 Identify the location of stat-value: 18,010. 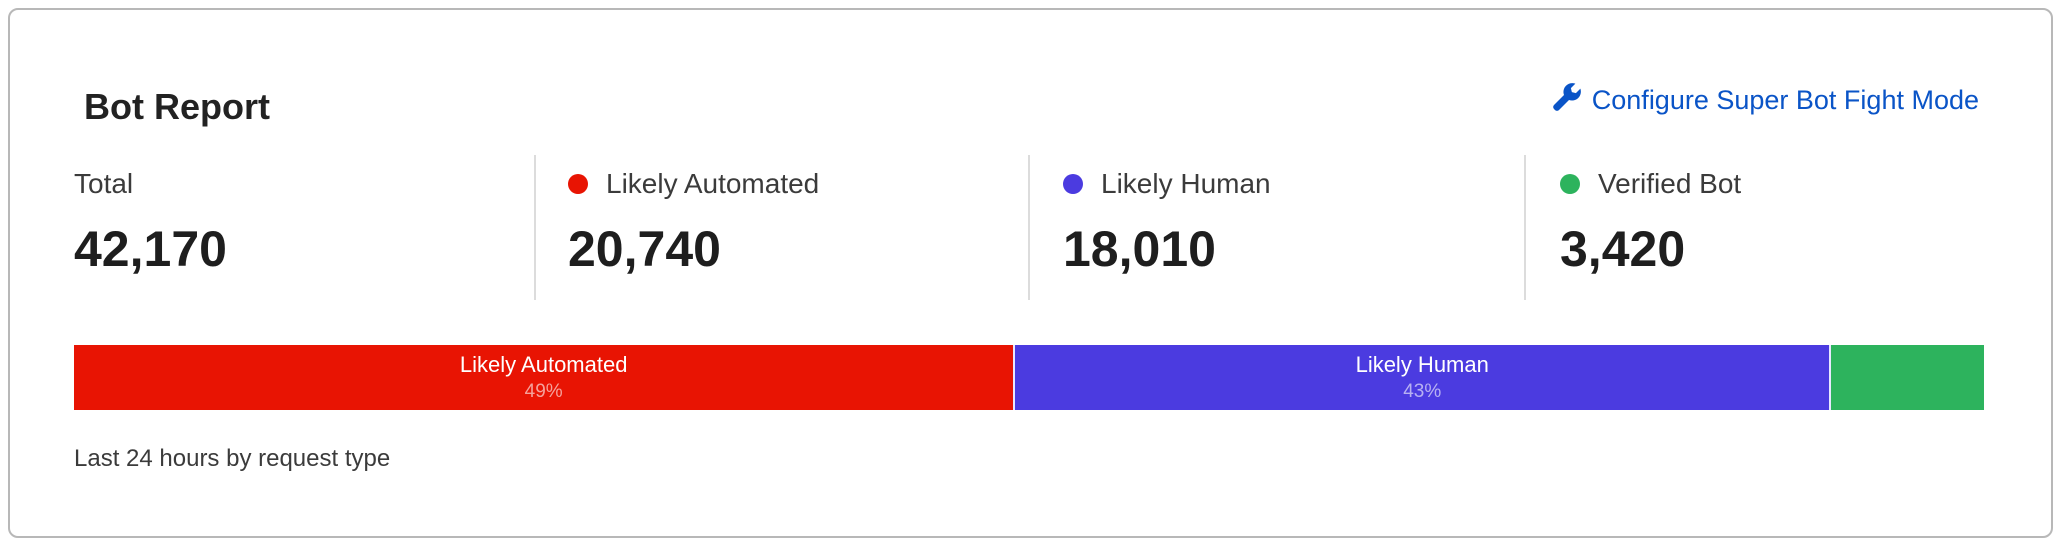
(1139, 249).